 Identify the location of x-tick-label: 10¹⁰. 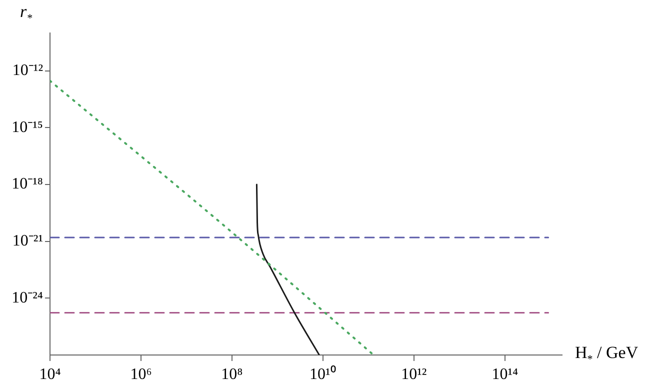
(323, 373).